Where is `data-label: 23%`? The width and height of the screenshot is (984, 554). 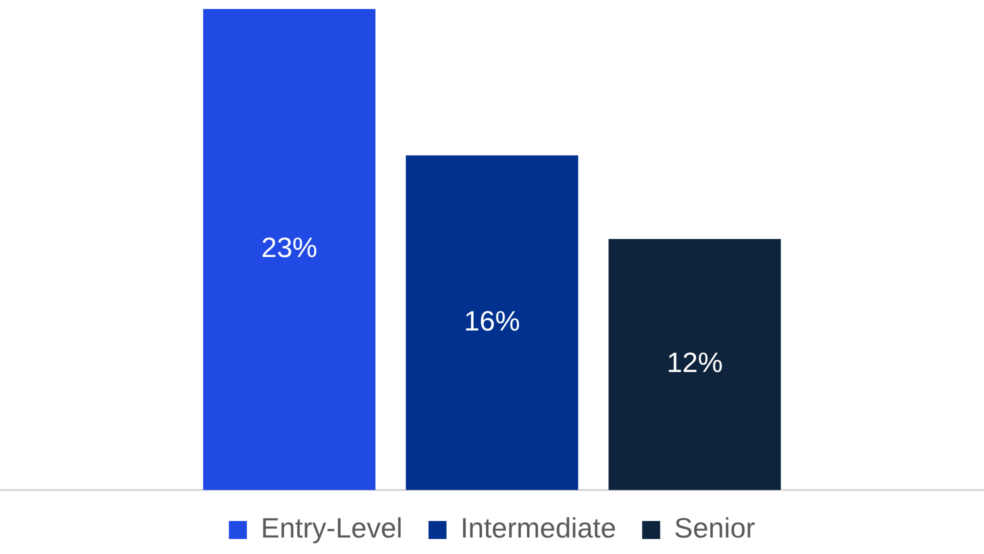
data-label: 23% is located at coordinates (289, 248).